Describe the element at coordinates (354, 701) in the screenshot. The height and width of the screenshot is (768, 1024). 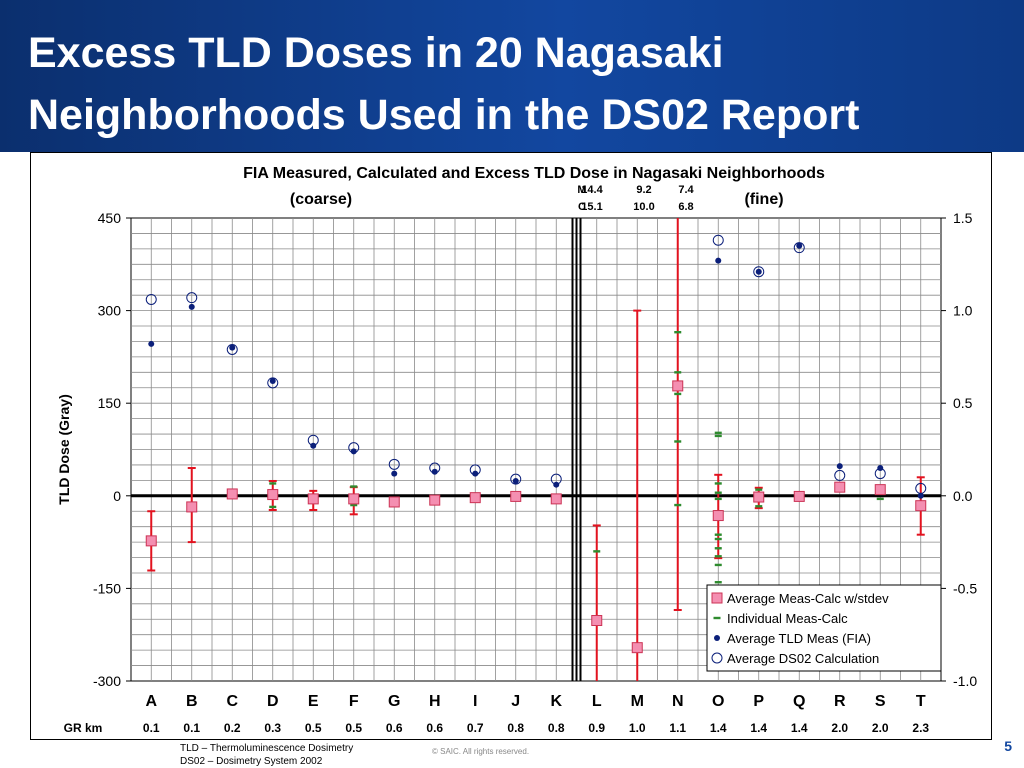
I see `category-label: F` at that location.